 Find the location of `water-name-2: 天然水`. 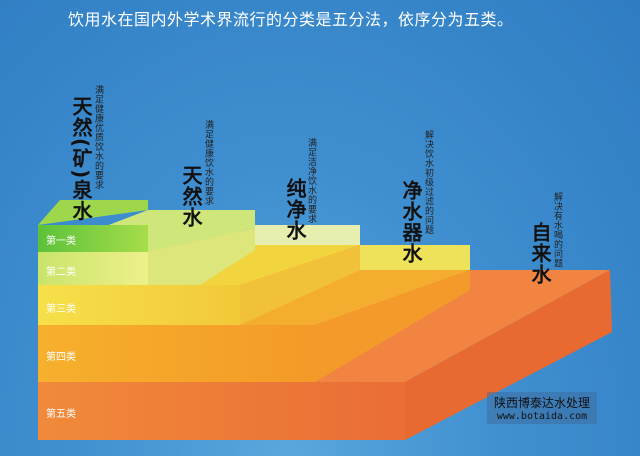

water-name-2: 天然水 is located at coordinates (191, 196).